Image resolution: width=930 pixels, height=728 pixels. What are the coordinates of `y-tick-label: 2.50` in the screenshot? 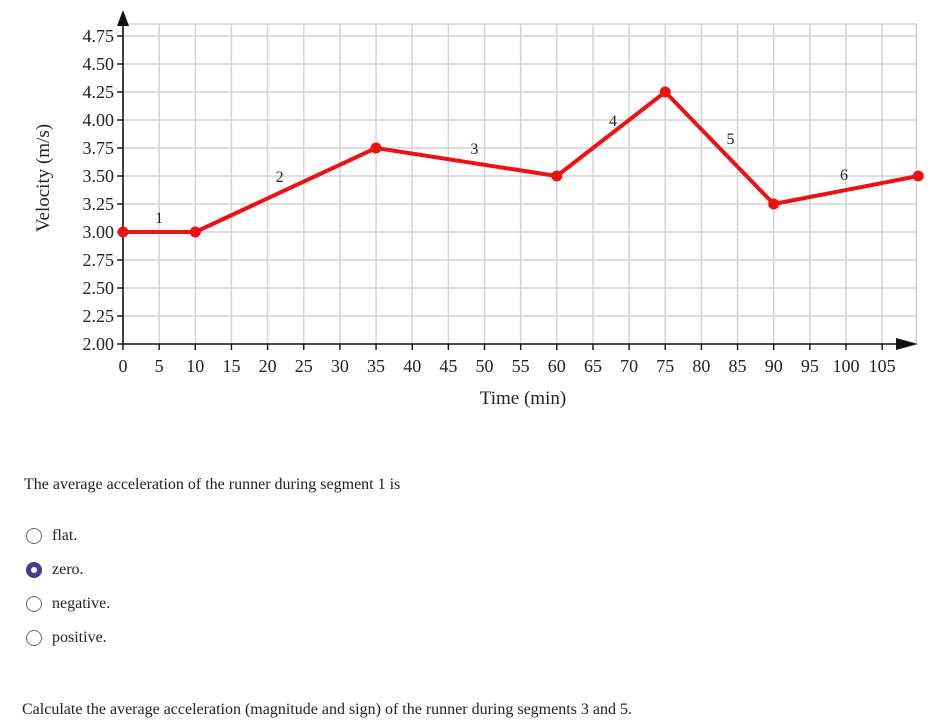 It's located at (99, 288).